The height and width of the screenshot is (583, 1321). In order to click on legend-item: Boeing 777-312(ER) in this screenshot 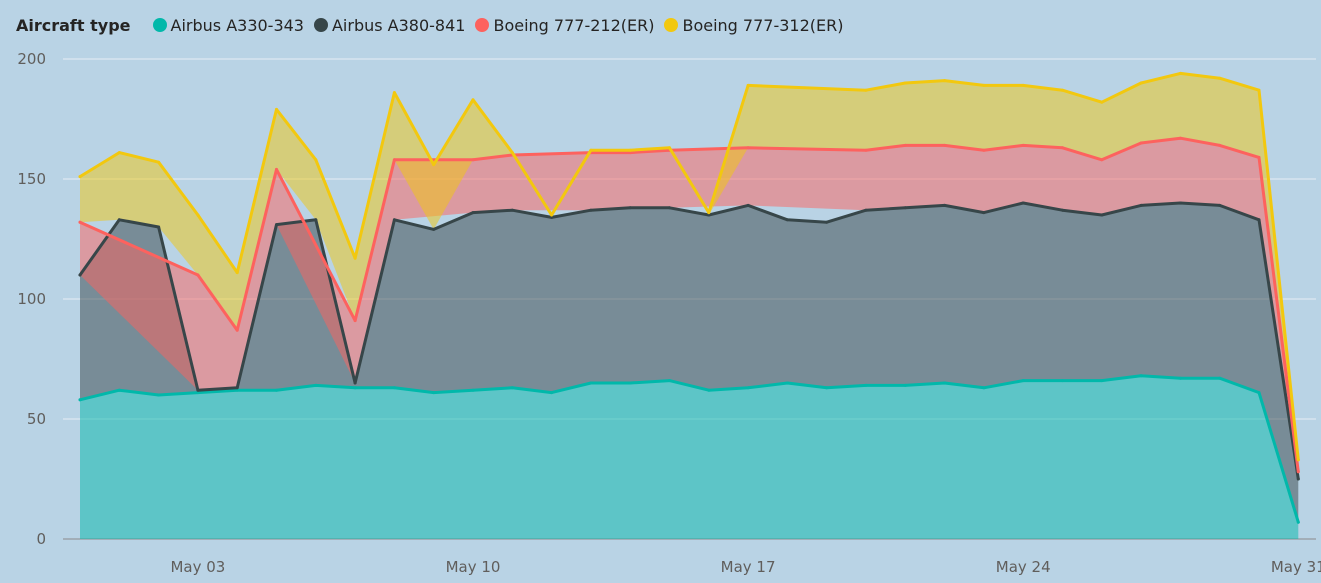, I will do `click(753, 25)`.